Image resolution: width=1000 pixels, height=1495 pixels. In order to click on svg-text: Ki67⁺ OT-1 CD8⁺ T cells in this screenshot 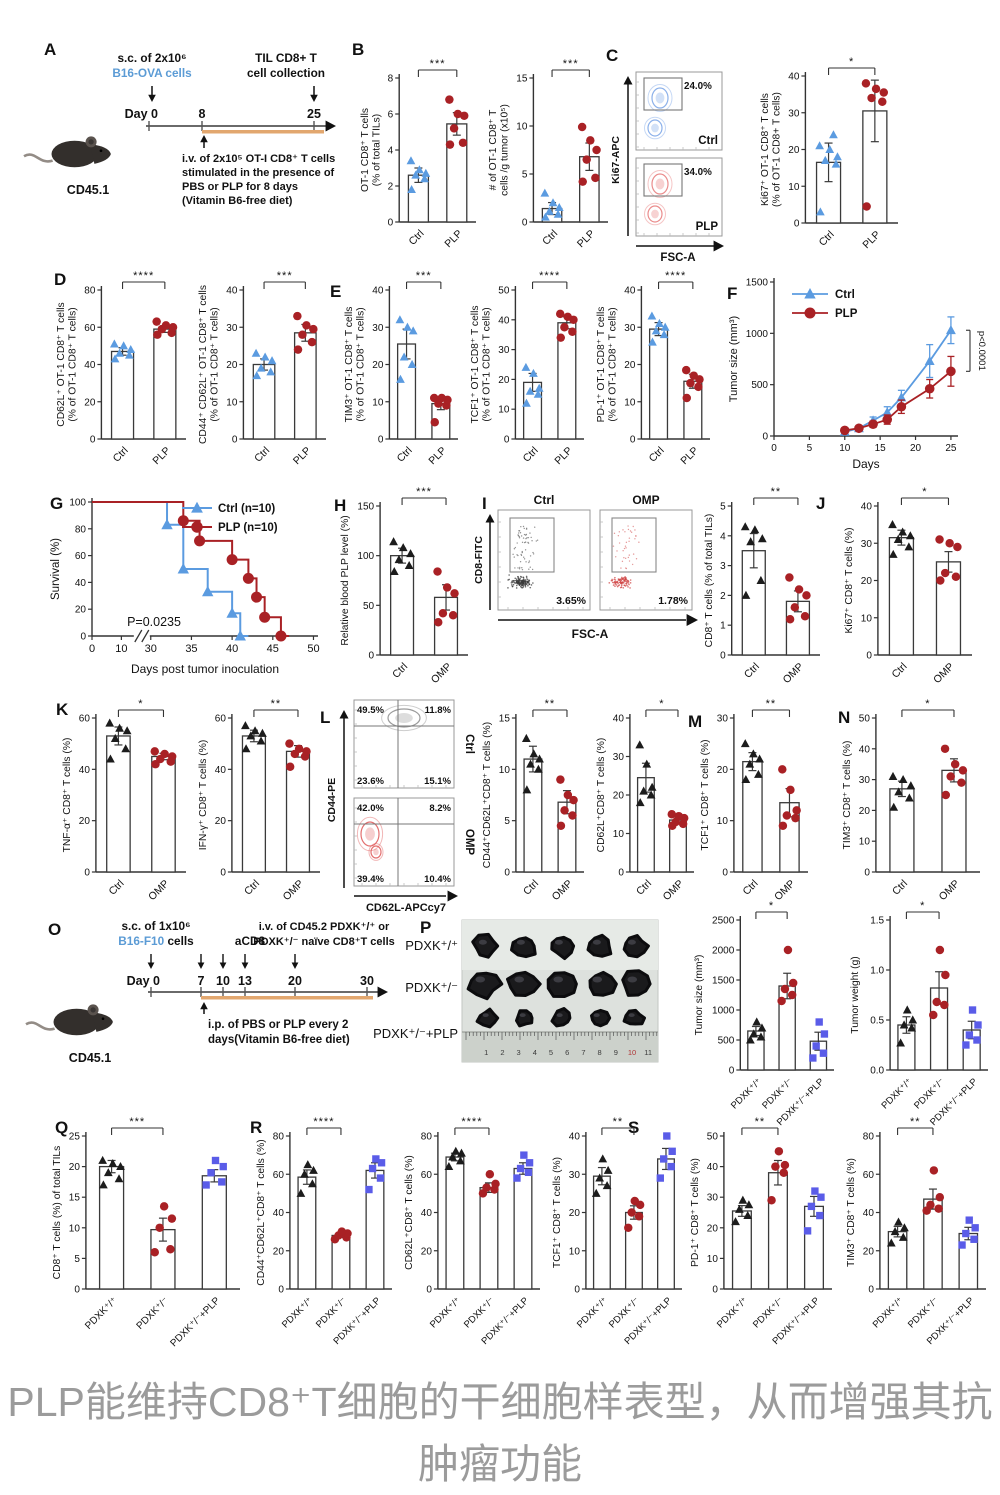, I will do `click(765, 149)`.